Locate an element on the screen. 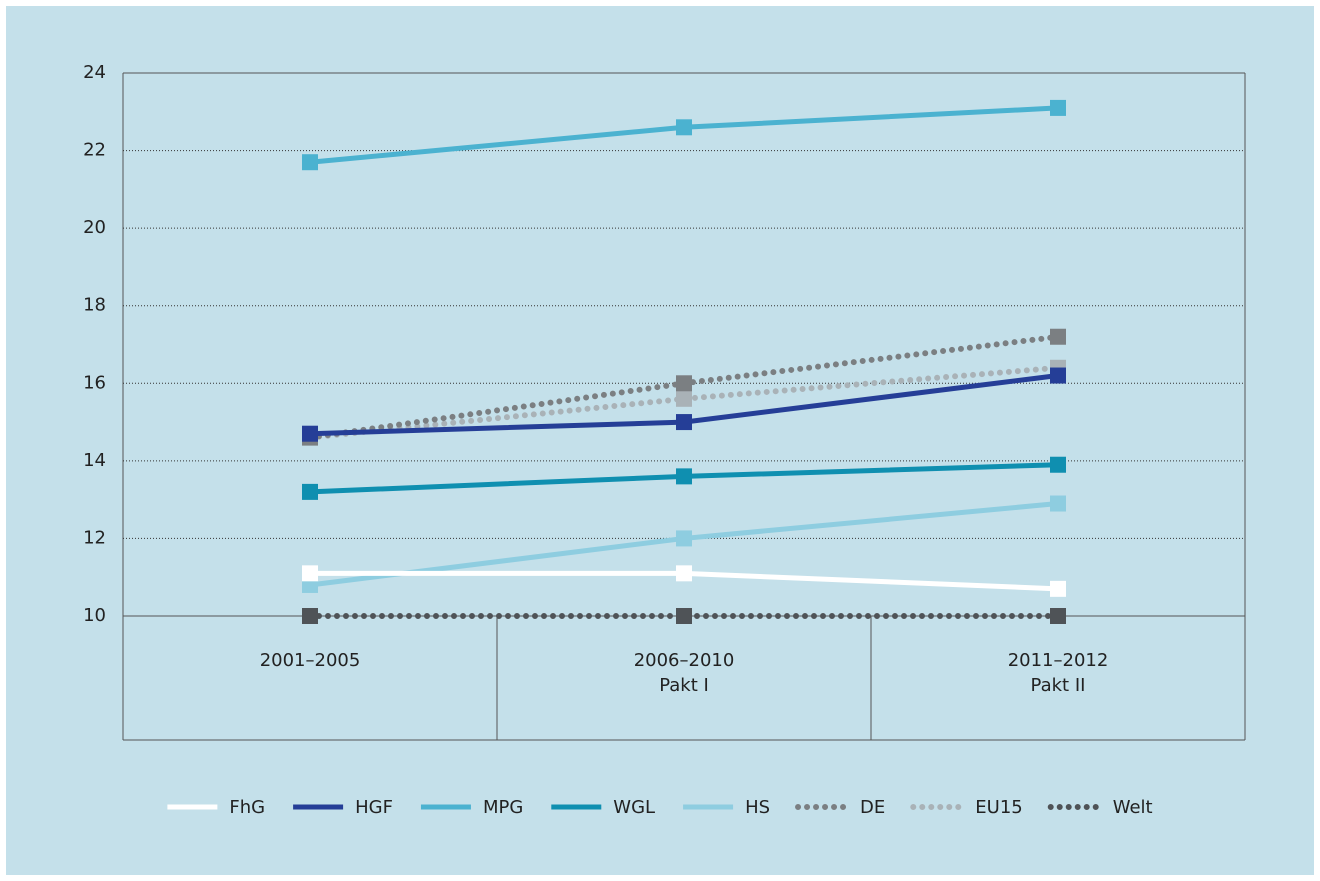 This screenshot has height=881, width=1320. x-tick-label: 2006–2010 is located at coordinates (684, 660).